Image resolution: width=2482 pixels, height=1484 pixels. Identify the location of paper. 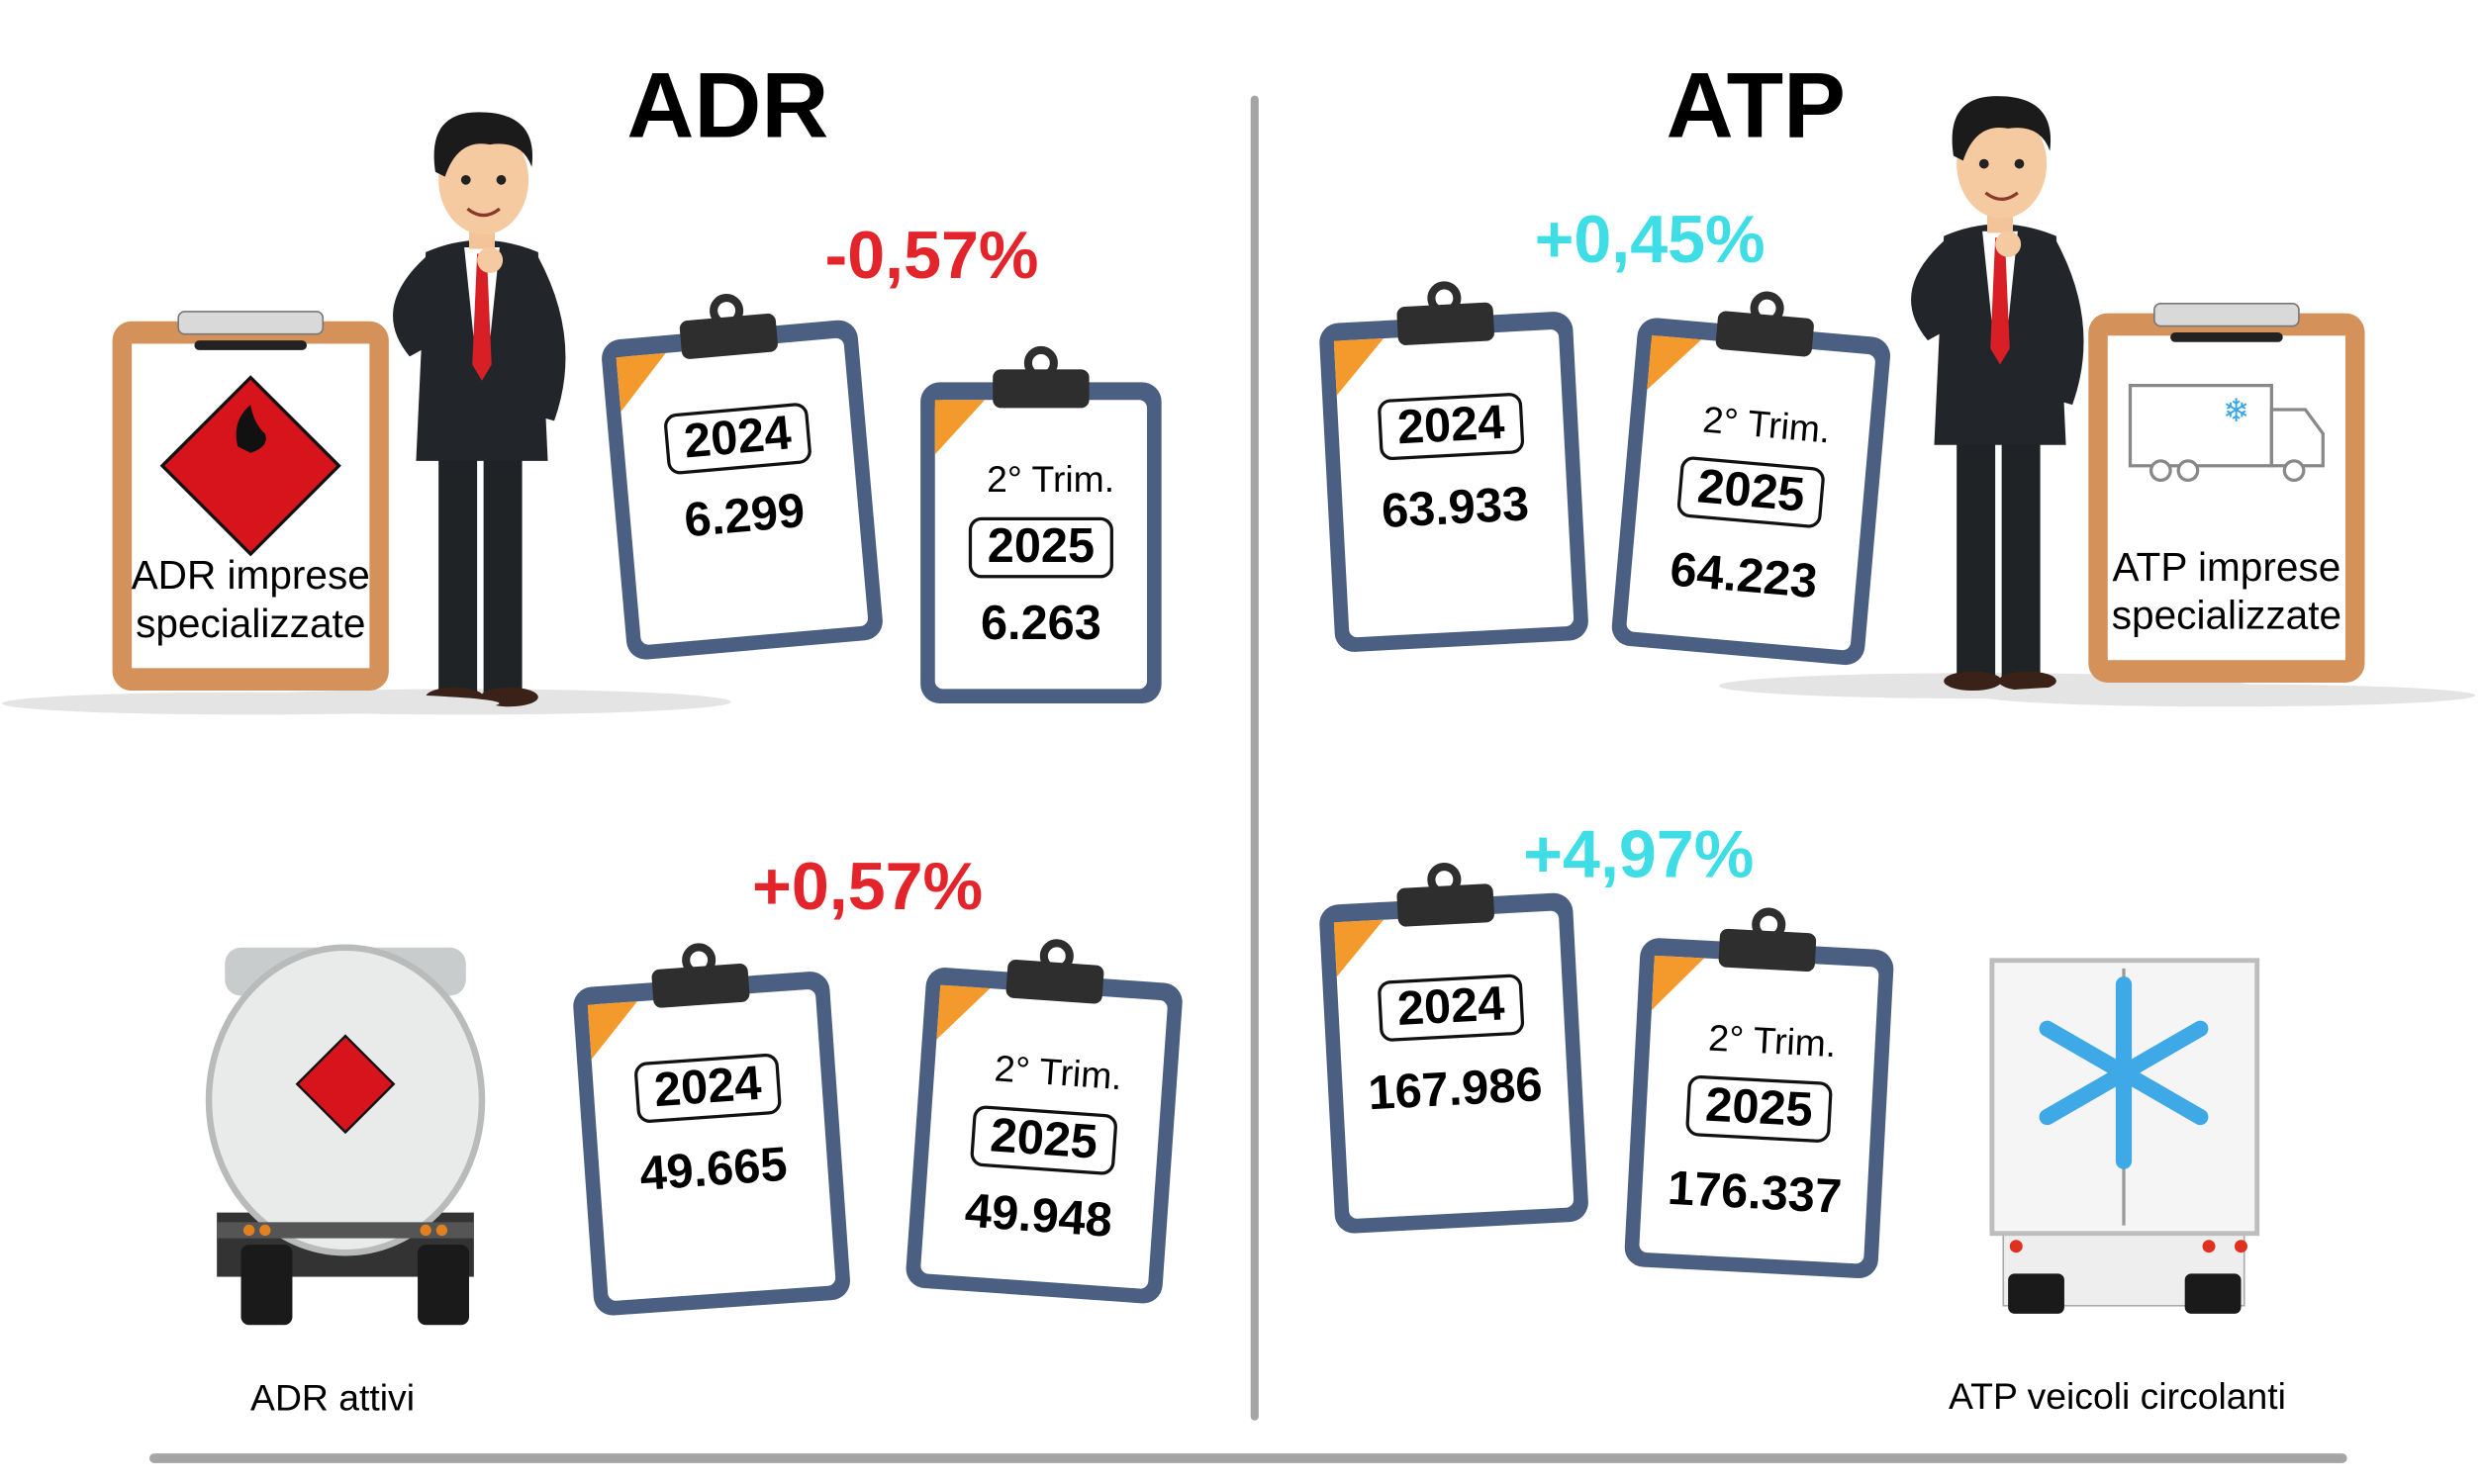
(2227, 498).